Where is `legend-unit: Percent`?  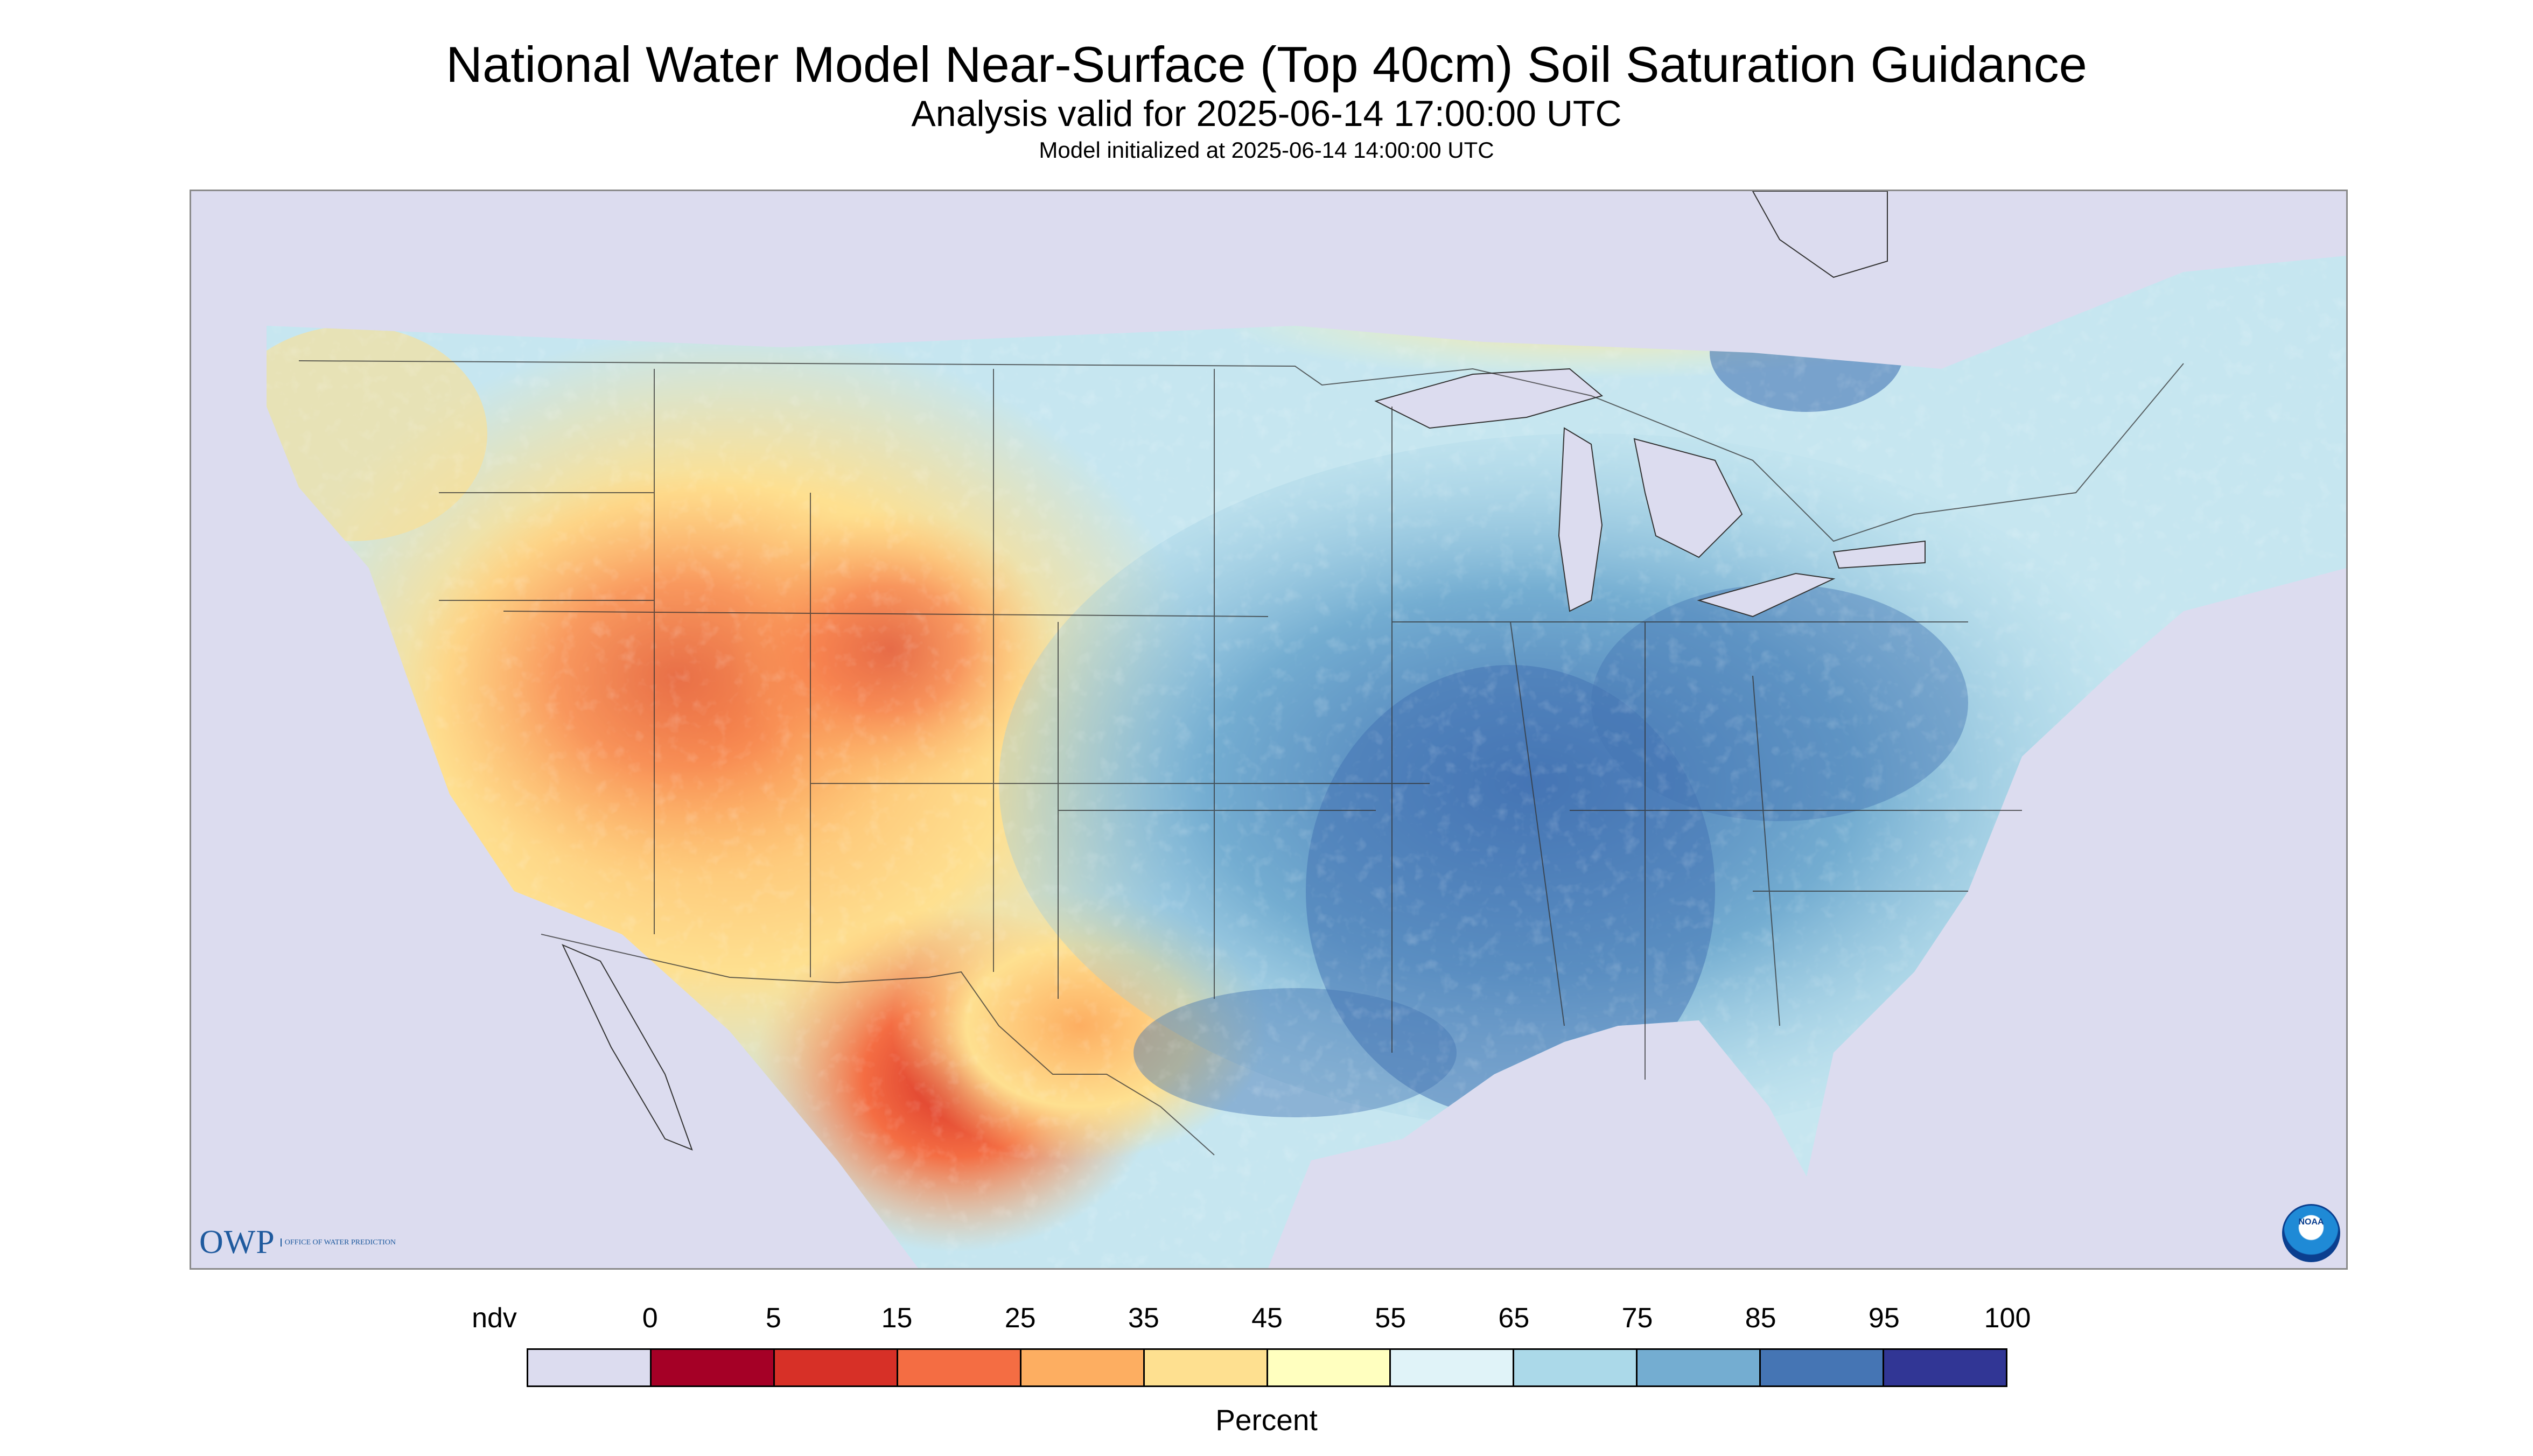
legend-unit: Percent is located at coordinates (1266, 1420).